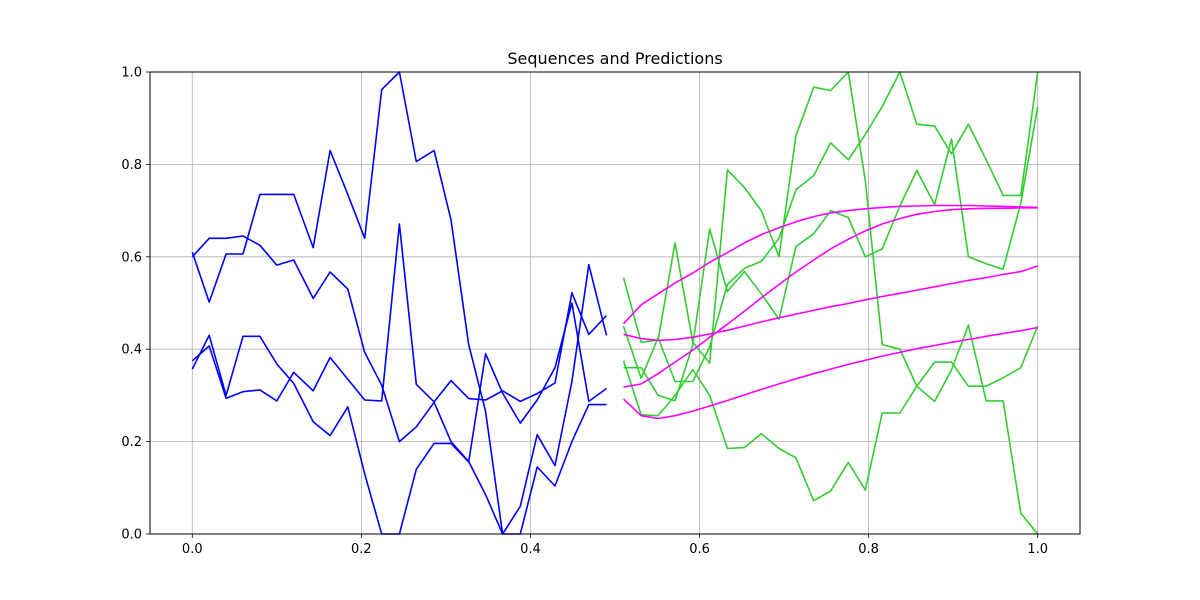  What do you see at coordinates (868, 549) in the screenshot?
I see `x-tick-label: 0.8` at bounding box center [868, 549].